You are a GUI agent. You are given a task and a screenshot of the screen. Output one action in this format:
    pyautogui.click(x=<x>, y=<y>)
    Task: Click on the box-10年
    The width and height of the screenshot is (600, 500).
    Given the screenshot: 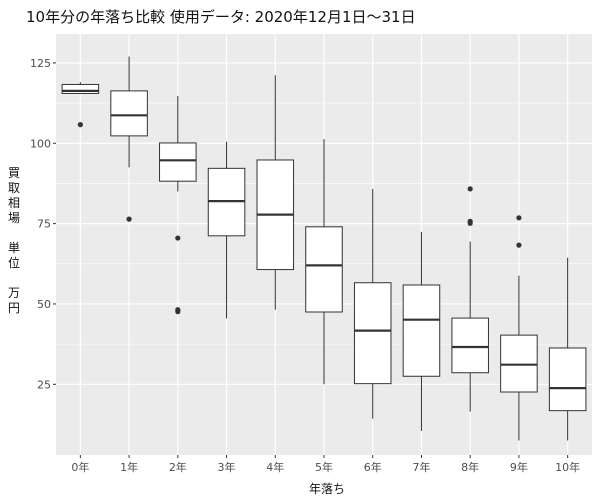 What is the action you would take?
    pyautogui.click(x=567, y=349)
    